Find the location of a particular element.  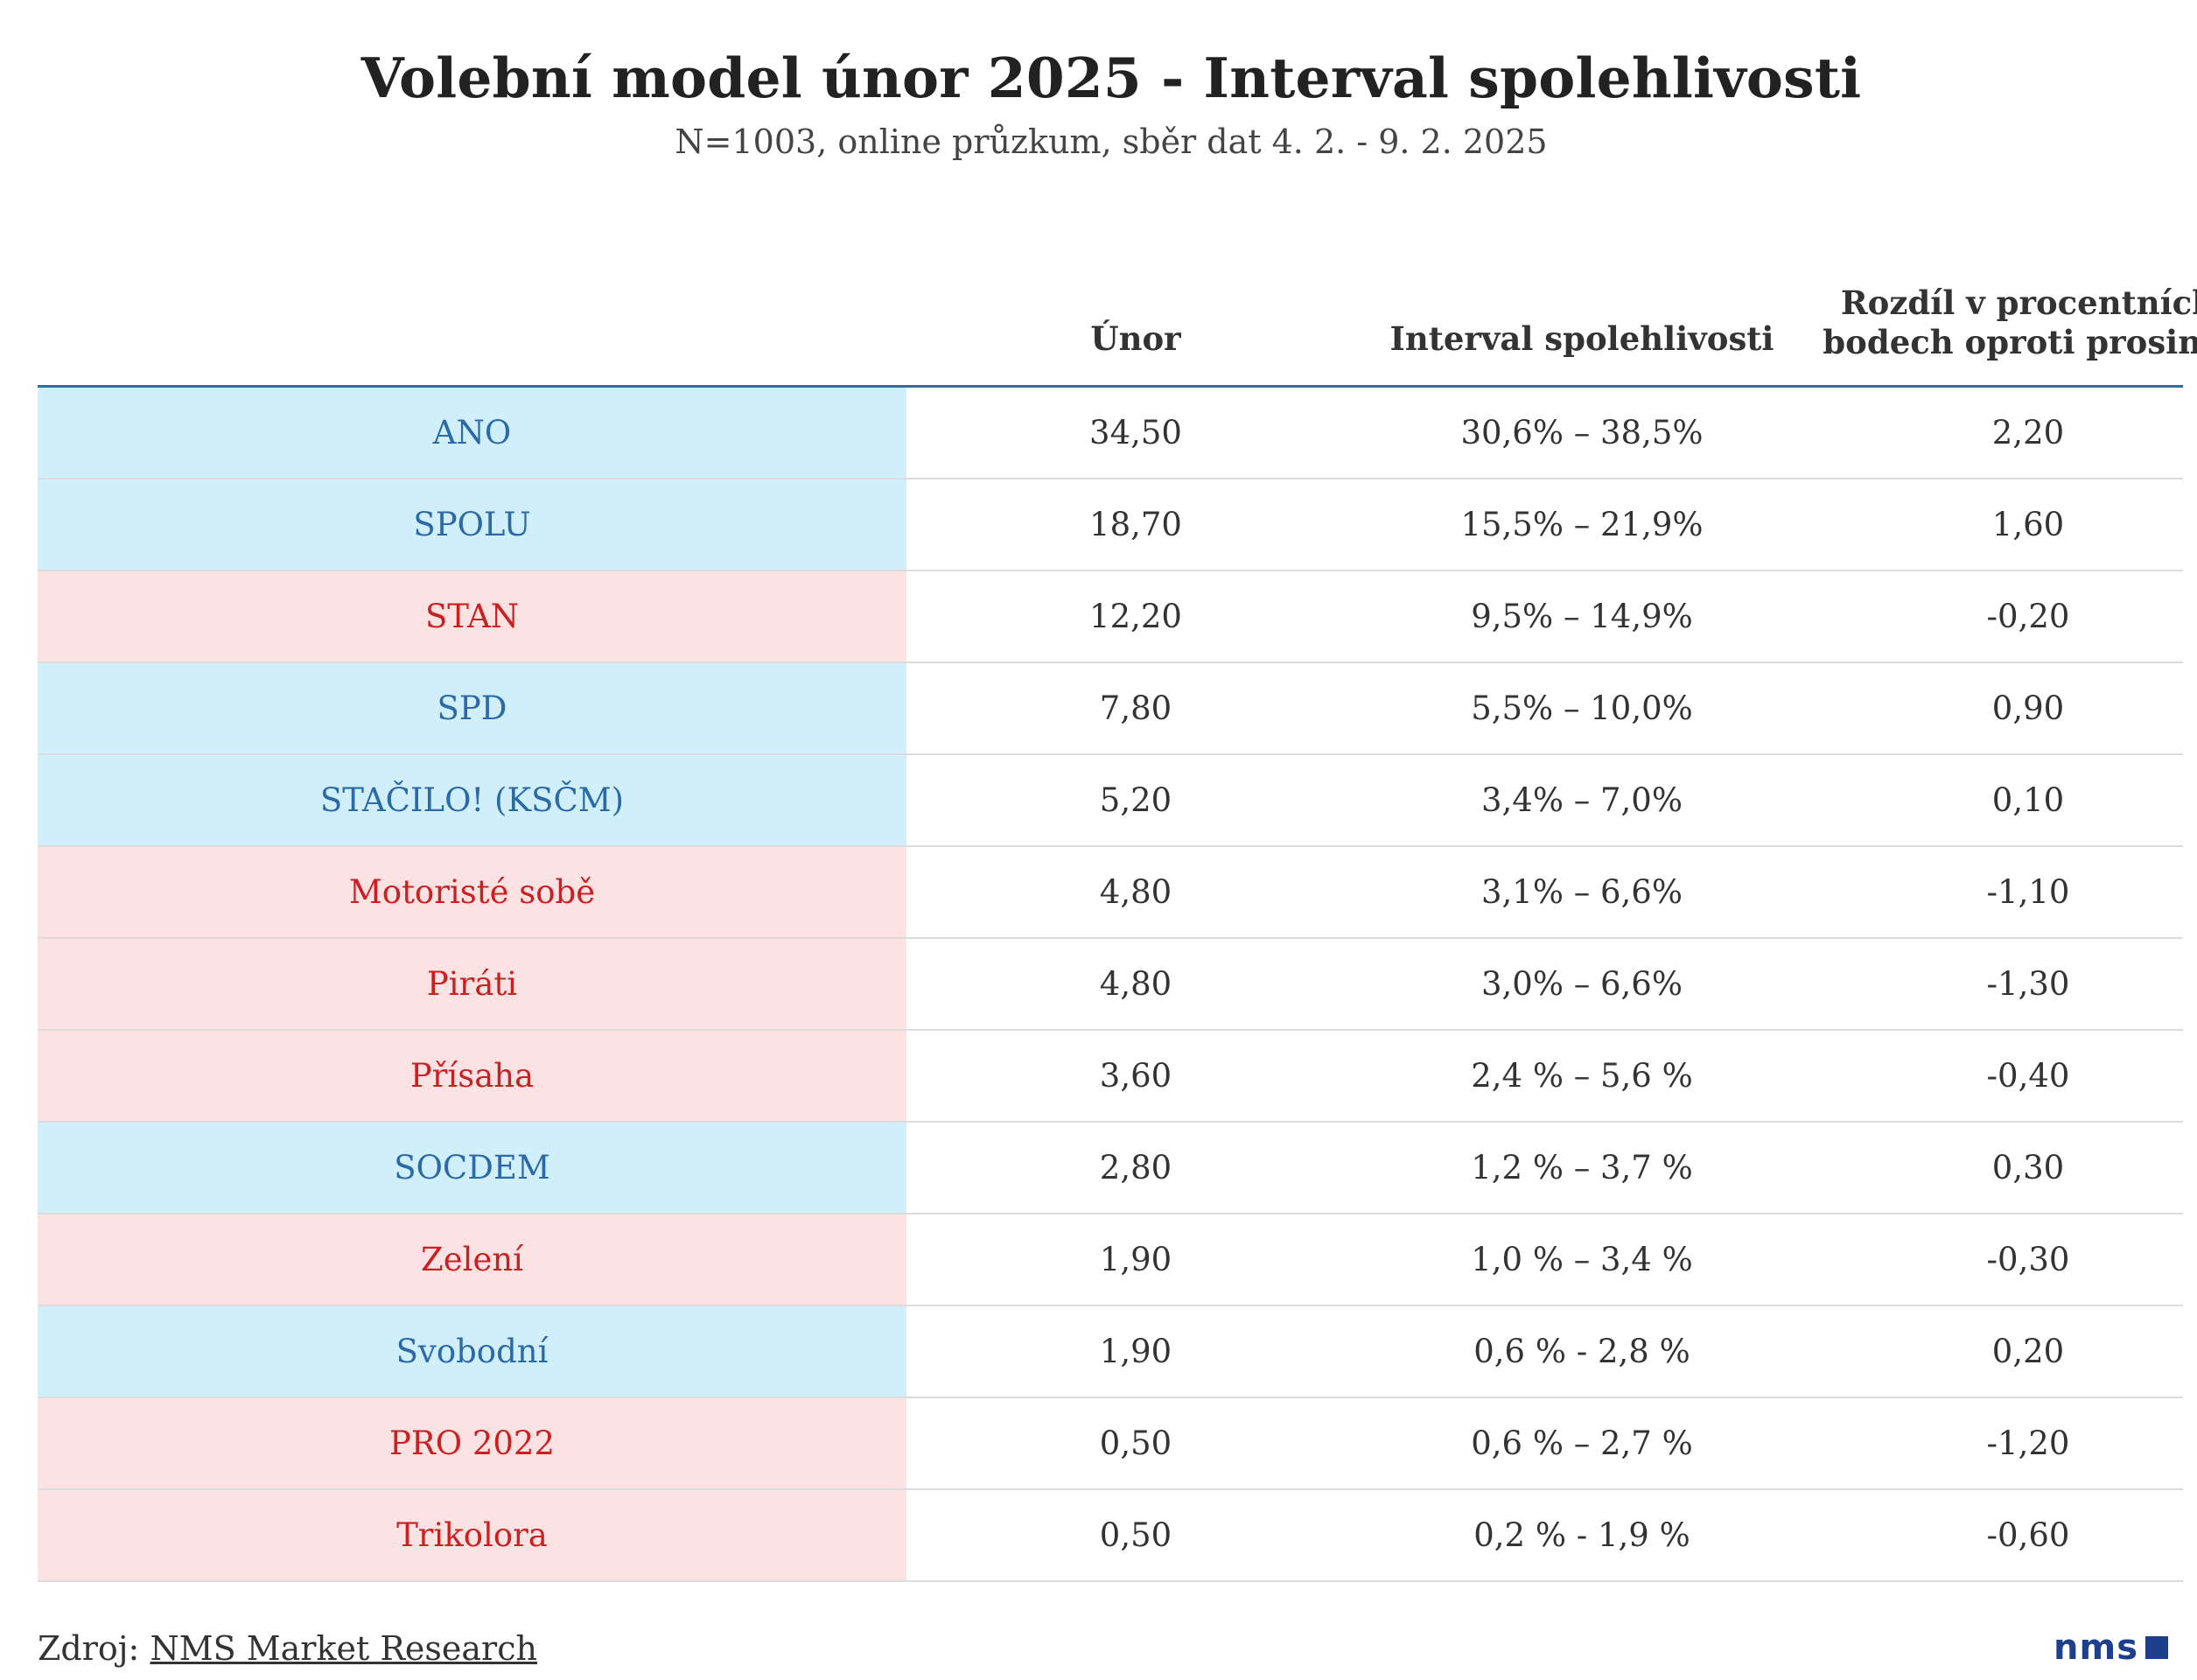

unor-value-cell: 7,80 is located at coordinates (1135, 708).